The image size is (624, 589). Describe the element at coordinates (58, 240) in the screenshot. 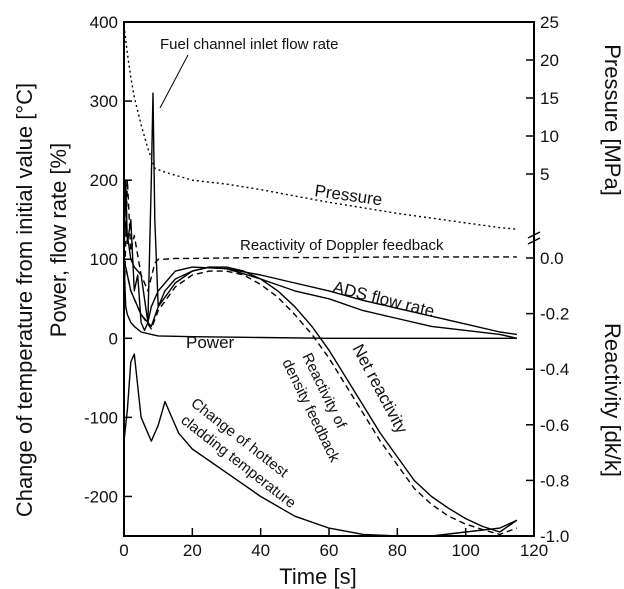

I see `y-axis-title-left-inner: Power, flow rate [%]` at that location.